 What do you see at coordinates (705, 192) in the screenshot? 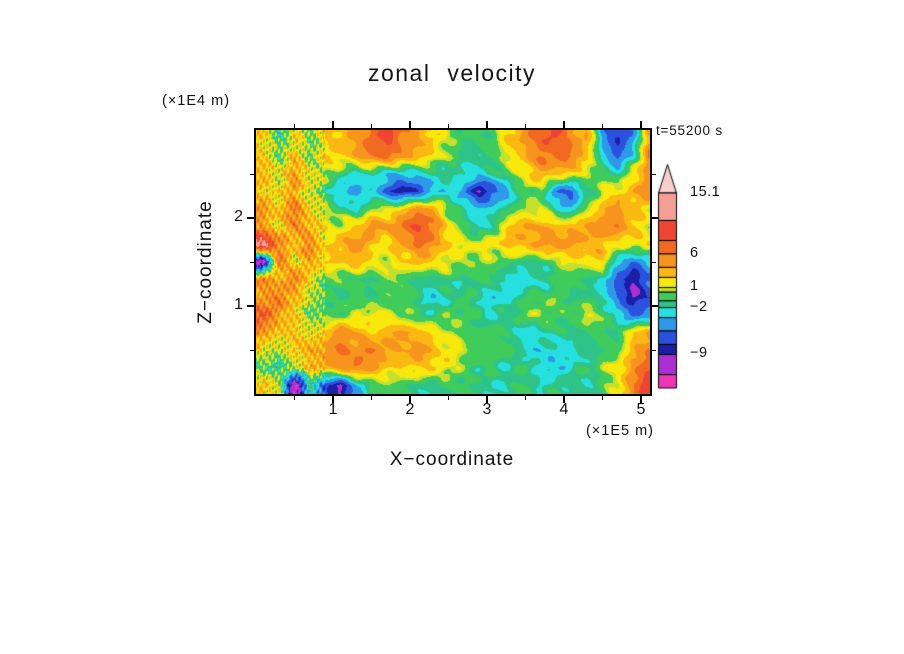
I see `colorbar-tick-label: 15.1` at bounding box center [705, 192].